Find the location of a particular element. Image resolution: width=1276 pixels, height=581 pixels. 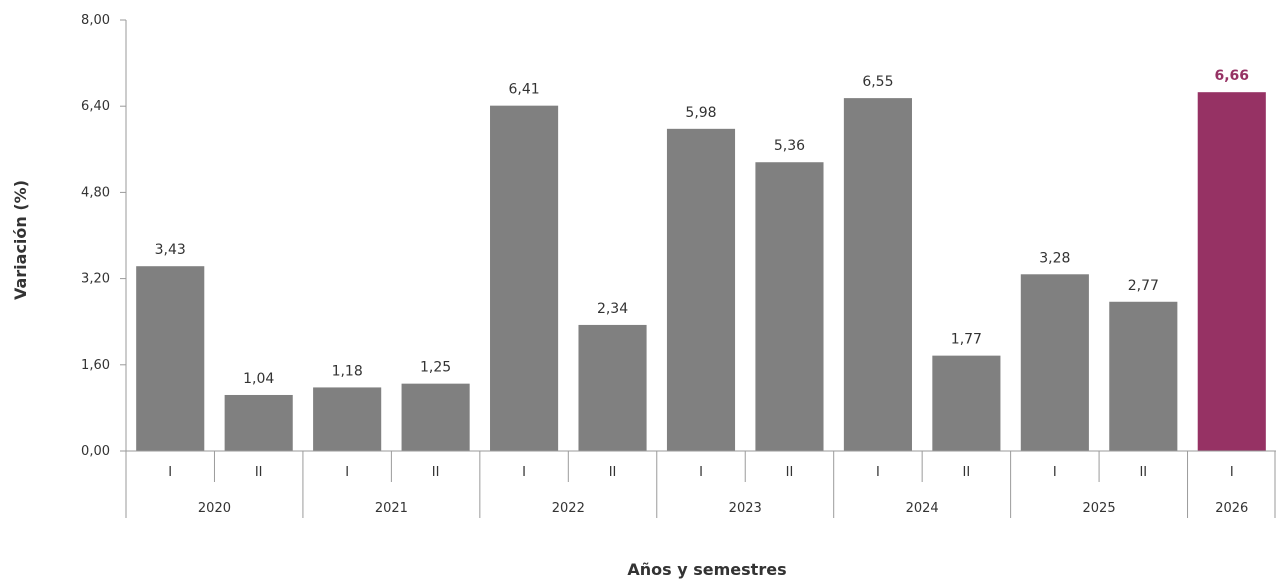

year-label: 2021 is located at coordinates (391, 508).